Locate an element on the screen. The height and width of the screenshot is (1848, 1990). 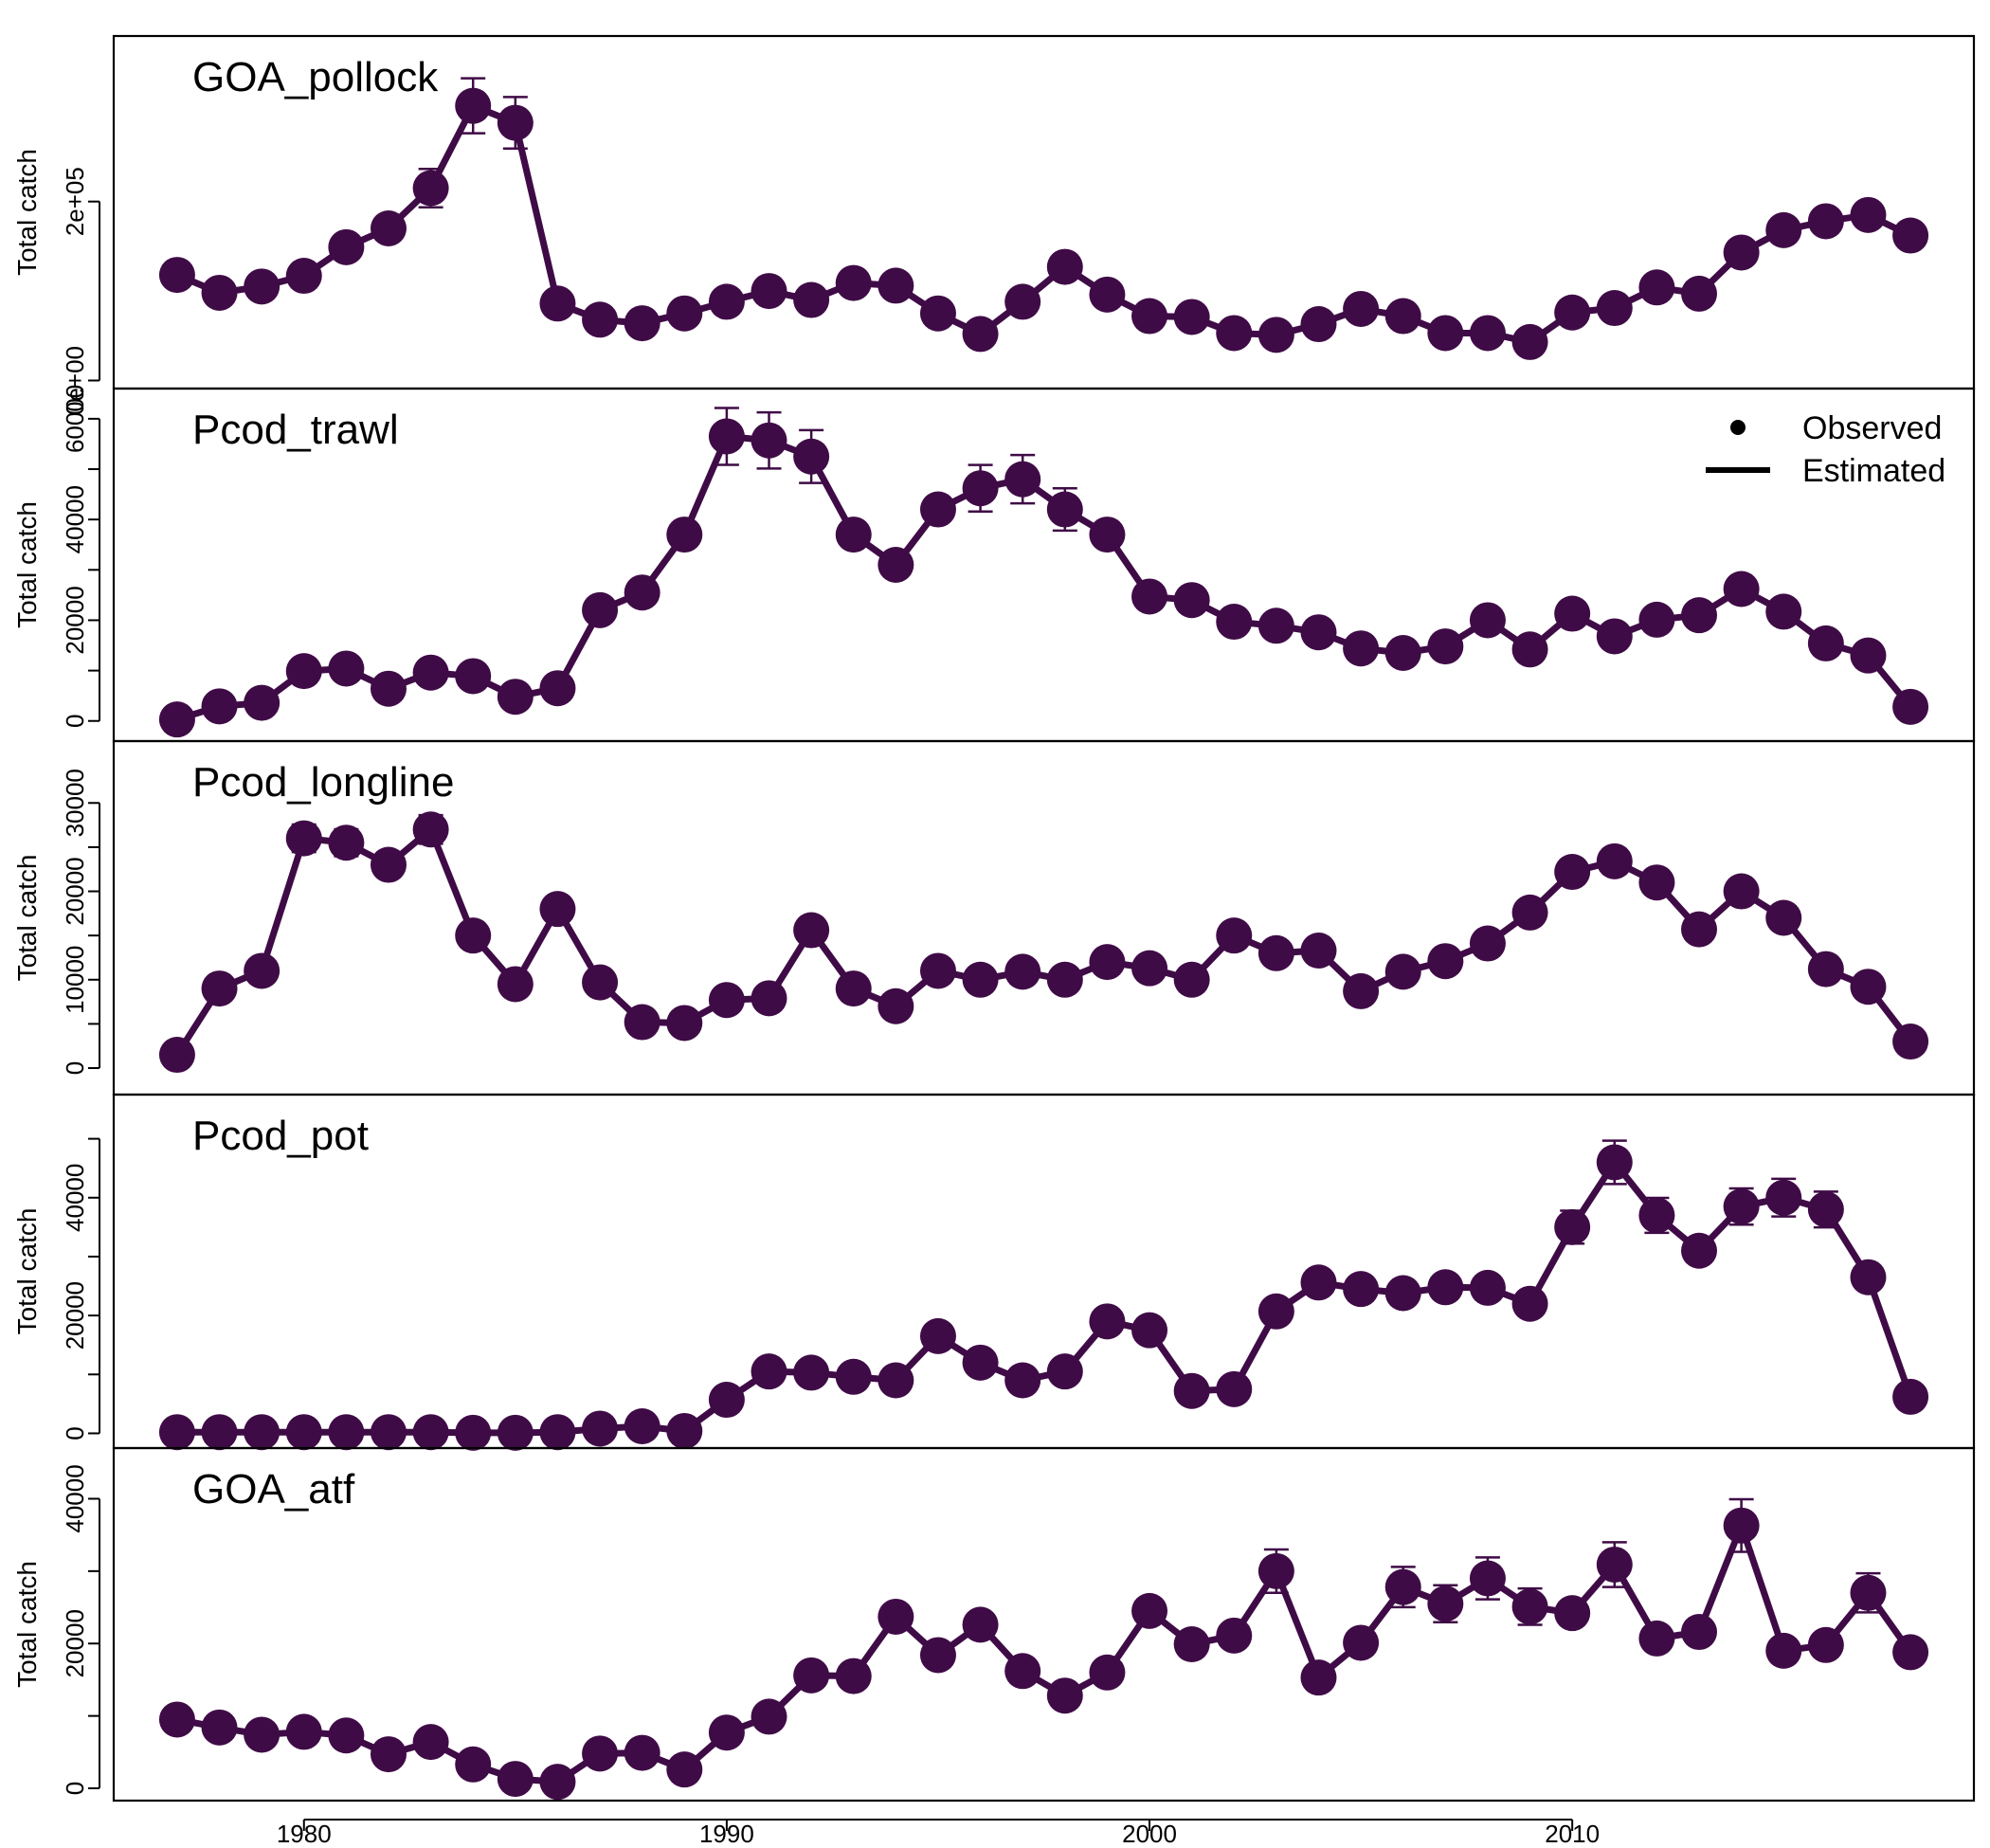
x-tick-label: 1990 is located at coordinates (726, 1834).